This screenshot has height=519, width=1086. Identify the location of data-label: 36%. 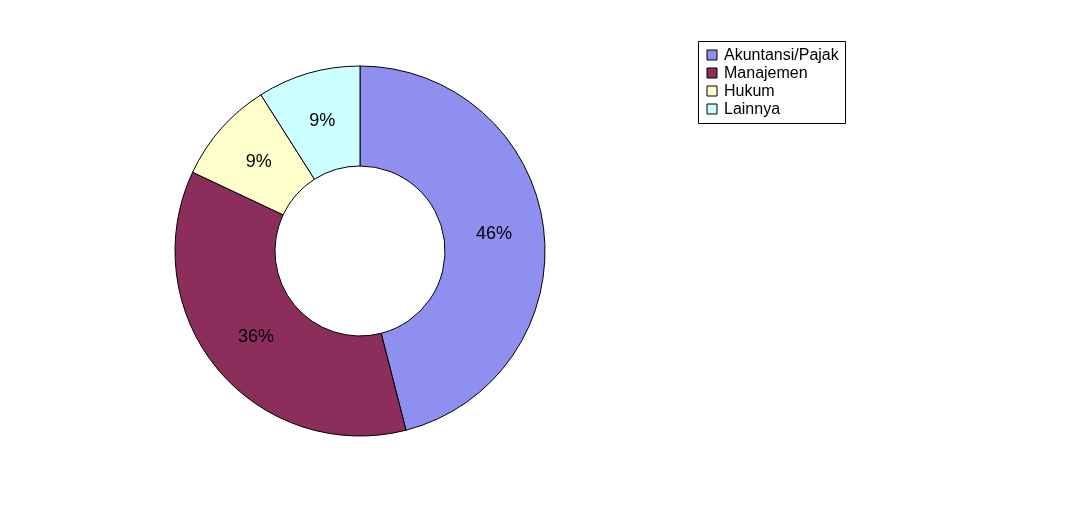
(255, 336).